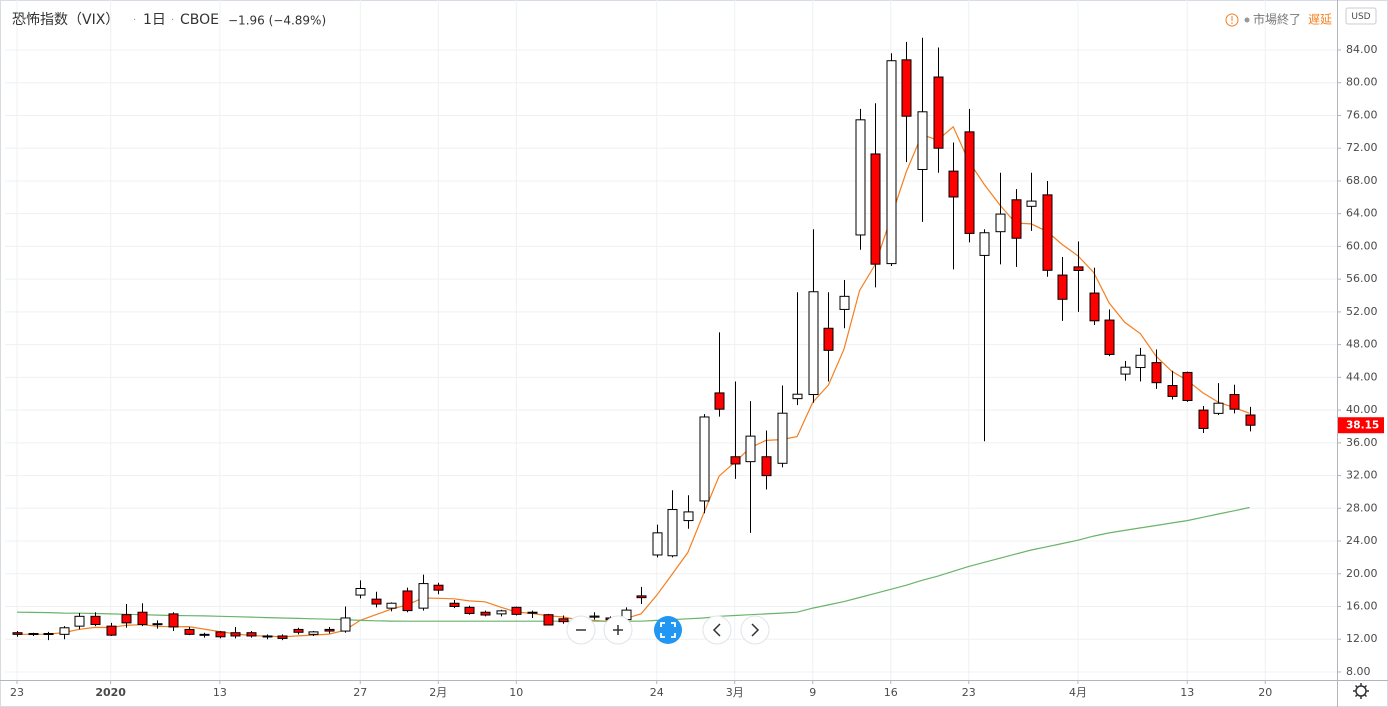 This screenshot has width=1388, height=707. What do you see at coordinates (581, 630) in the screenshot?
I see `zoom-out-button` at bounding box center [581, 630].